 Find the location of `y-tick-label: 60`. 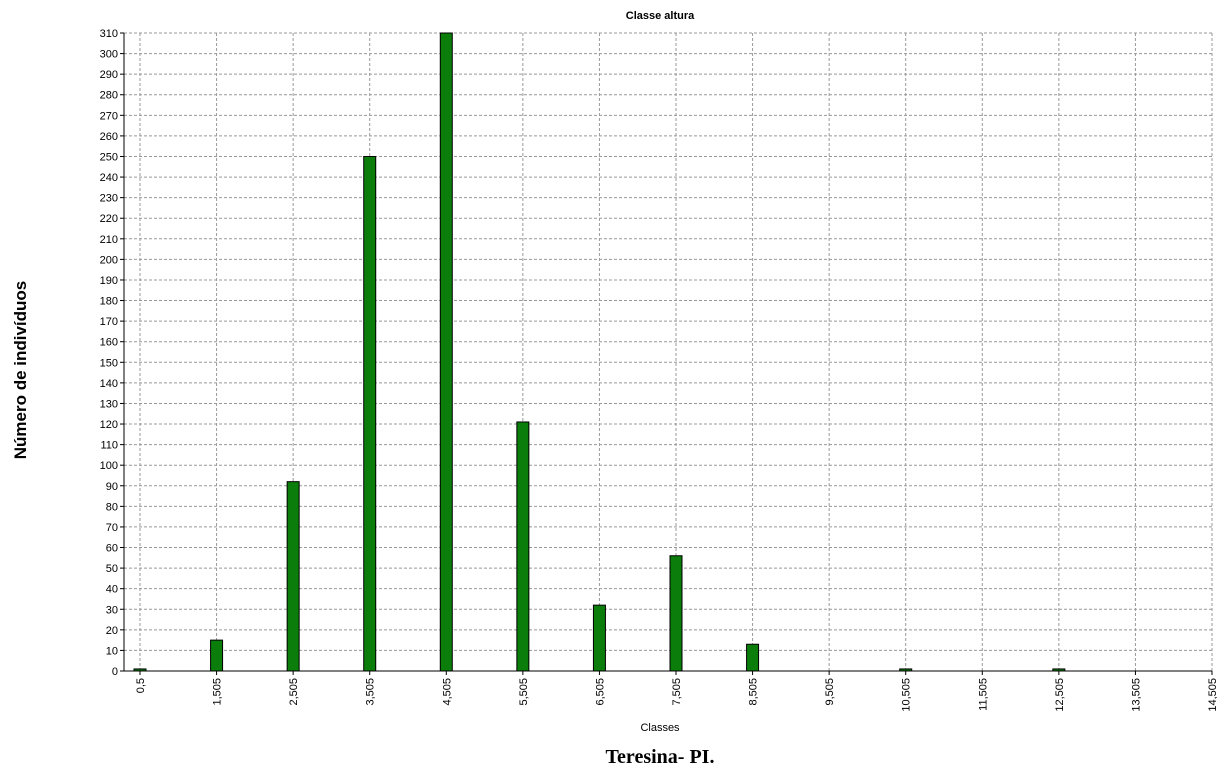

y-tick-label: 60 is located at coordinates (112, 549).